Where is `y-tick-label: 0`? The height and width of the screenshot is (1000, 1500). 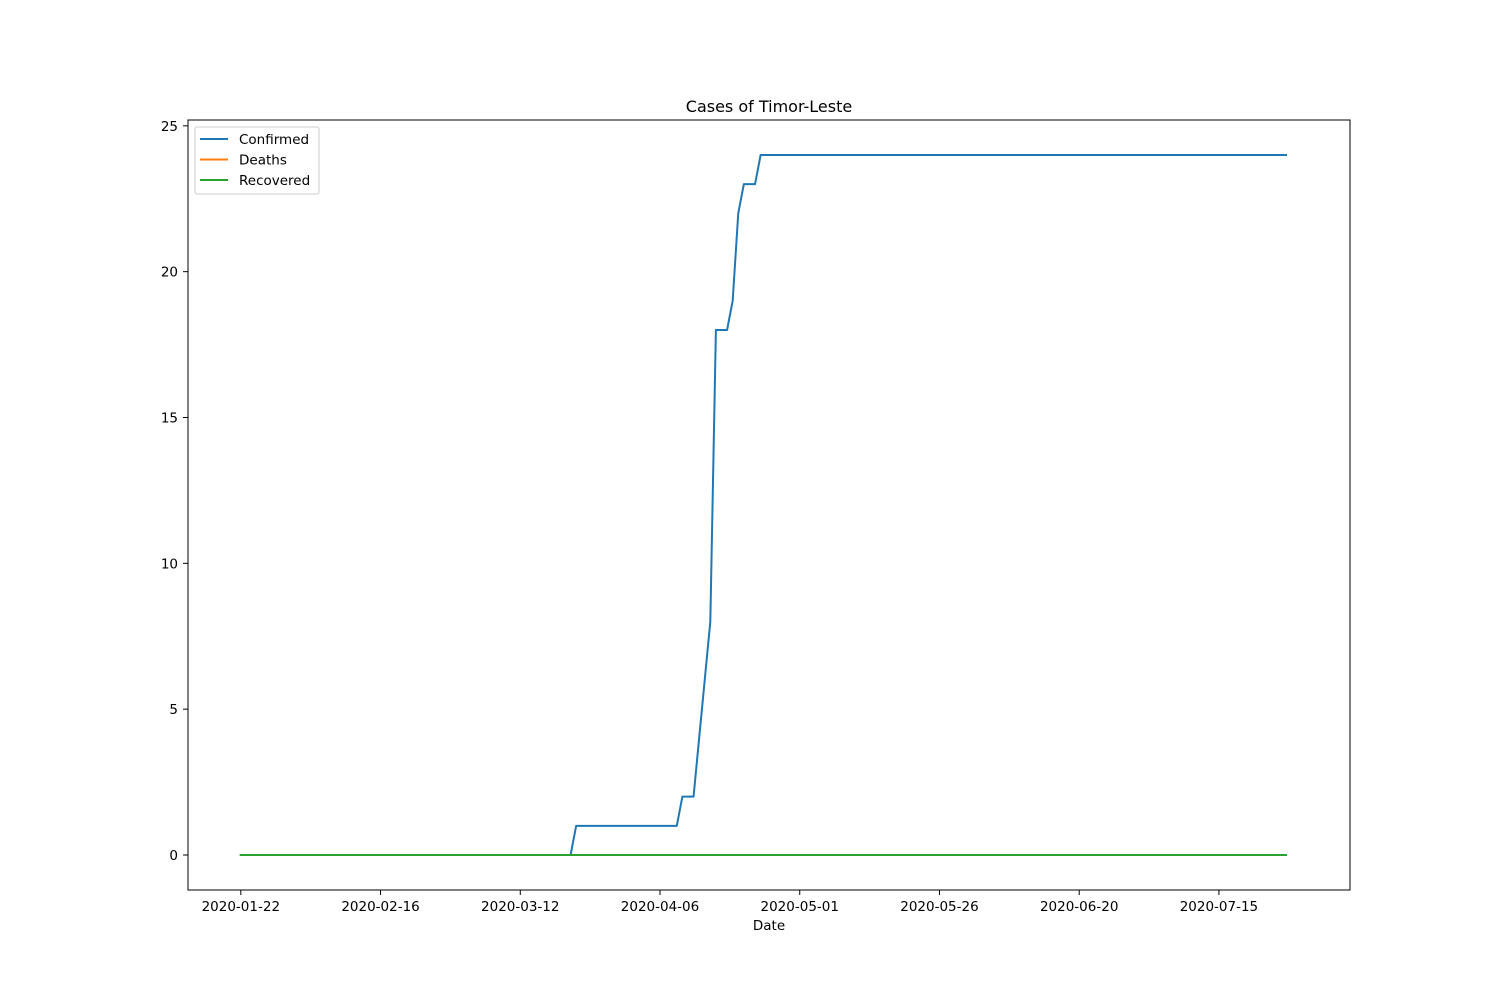 y-tick-label: 0 is located at coordinates (173, 856).